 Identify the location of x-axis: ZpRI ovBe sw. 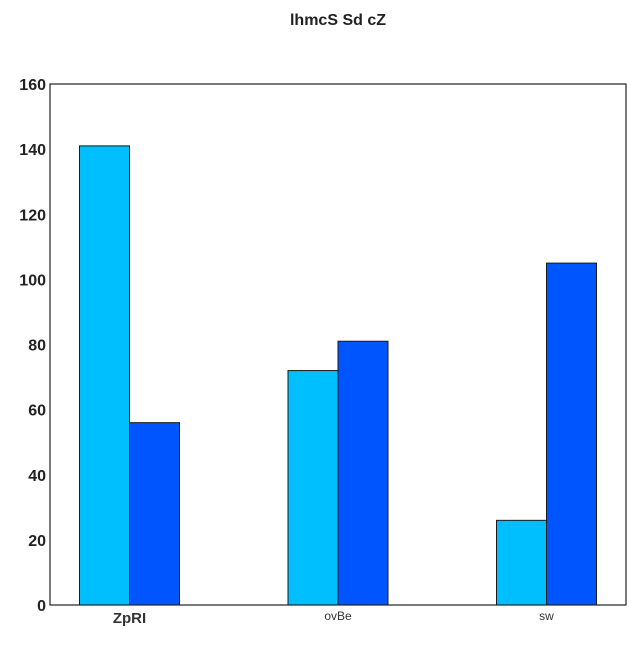
(333, 618).